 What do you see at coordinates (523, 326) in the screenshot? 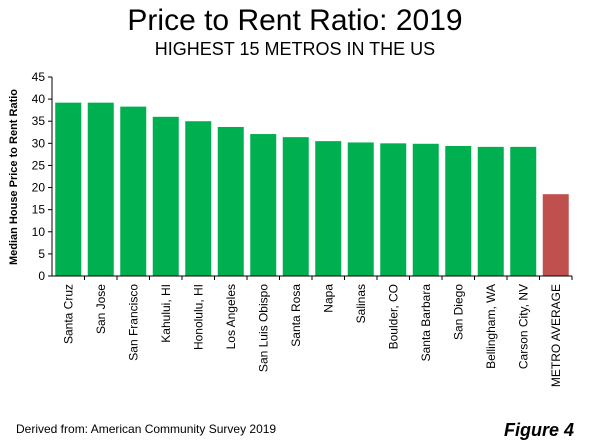
I see `x-tick-label: Carson City, NV` at bounding box center [523, 326].